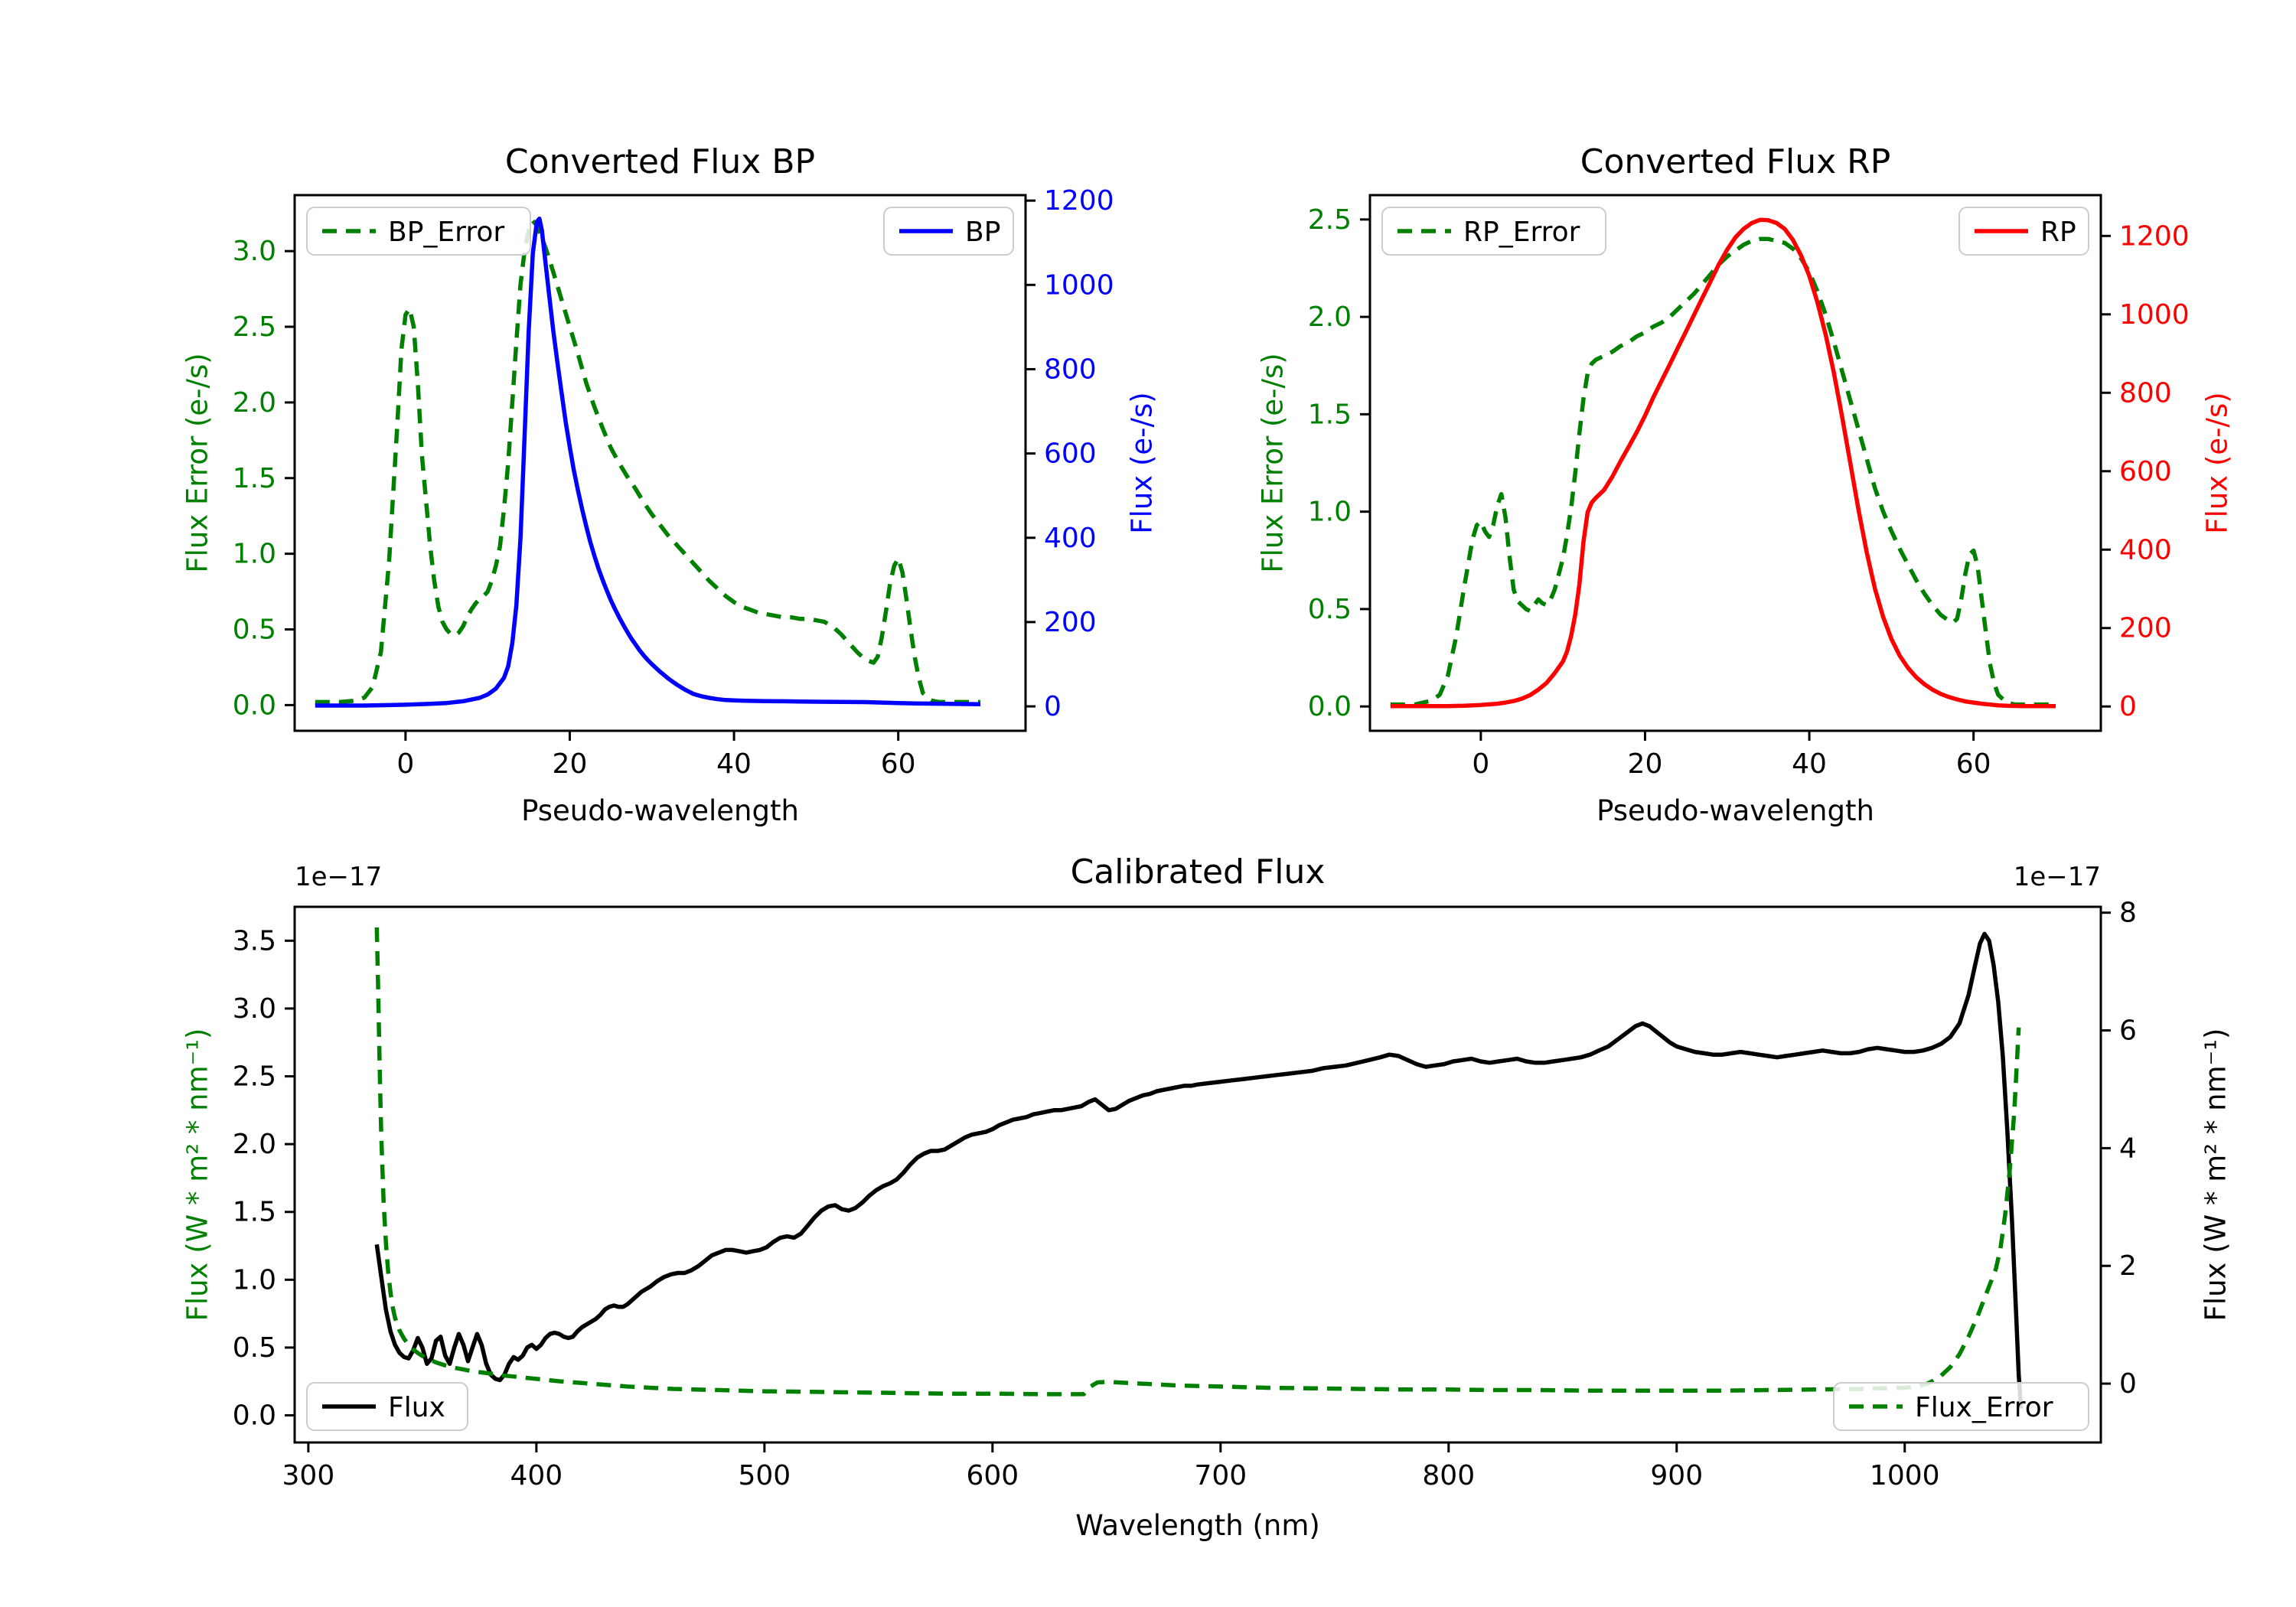 The image size is (2296, 1607). What do you see at coordinates (1676, 1476) in the screenshot?
I see `svg-text: 900` at bounding box center [1676, 1476].